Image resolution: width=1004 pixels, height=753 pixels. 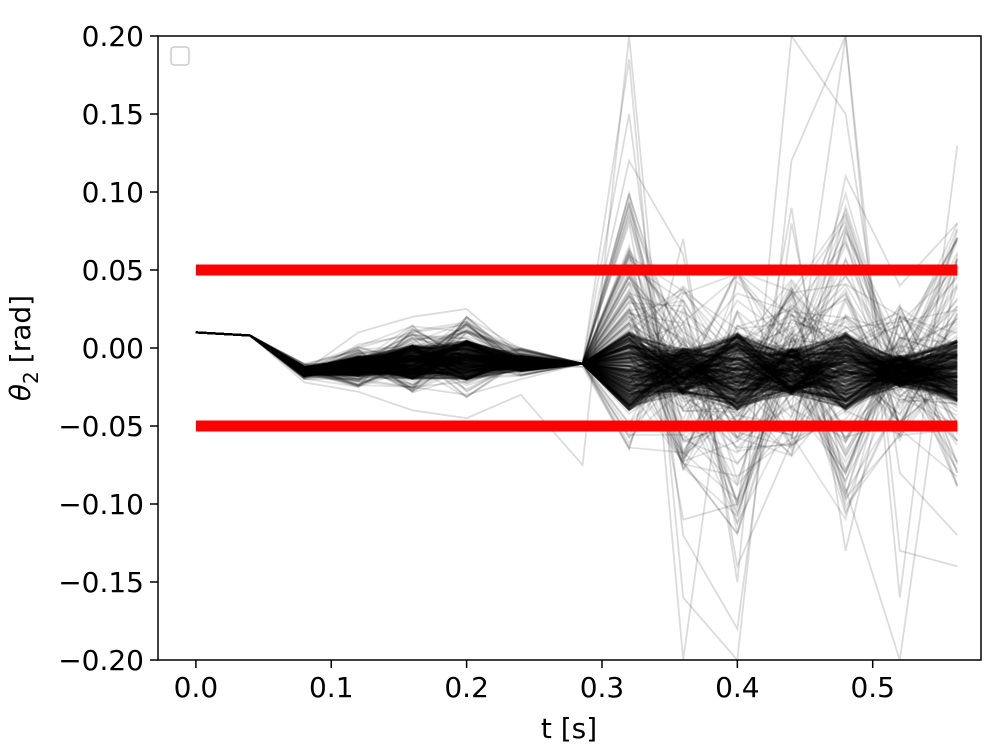 I want to click on y-tick-label: −0.10, so click(x=101, y=504).